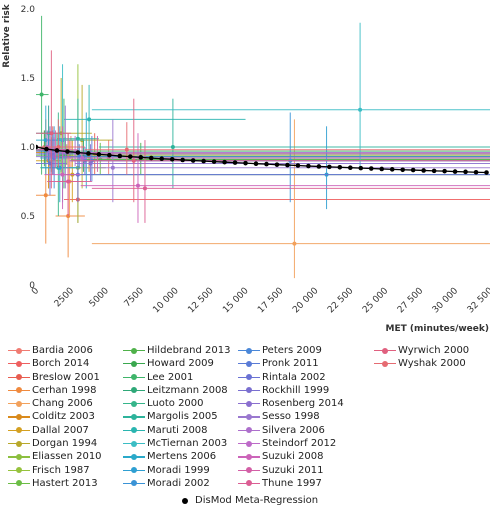 The height and width of the screenshot is (513, 490). Describe the element at coordinates (187, 444) in the screenshot. I see `legend-label: McTiernan 2003` at that location.